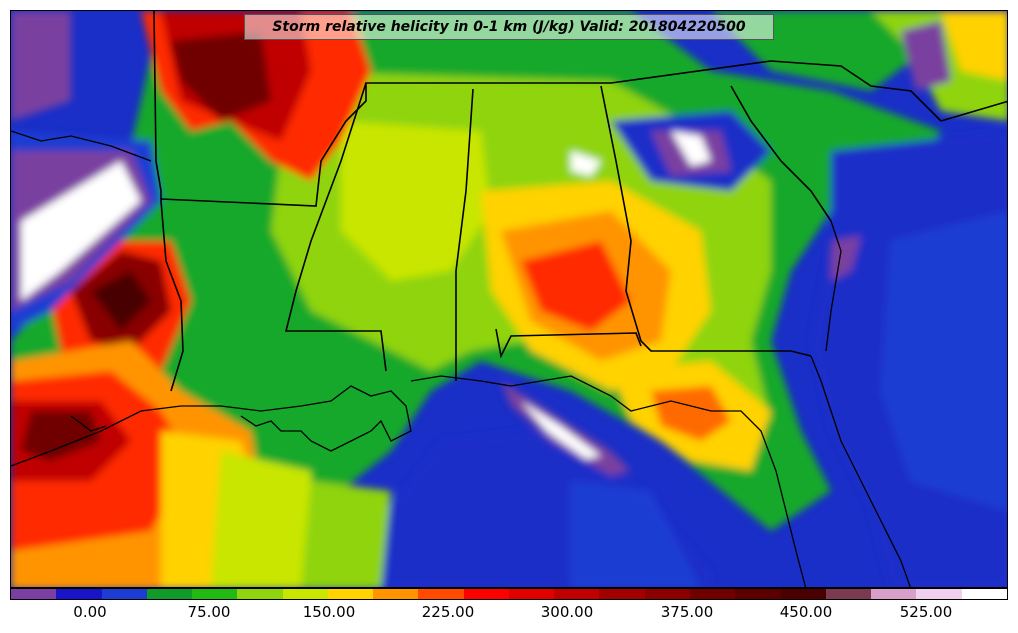  What do you see at coordinates (209, 612) in the screenshot?
I see `colorbar-tick-label: 75.00` at bounding box center [209, 612].